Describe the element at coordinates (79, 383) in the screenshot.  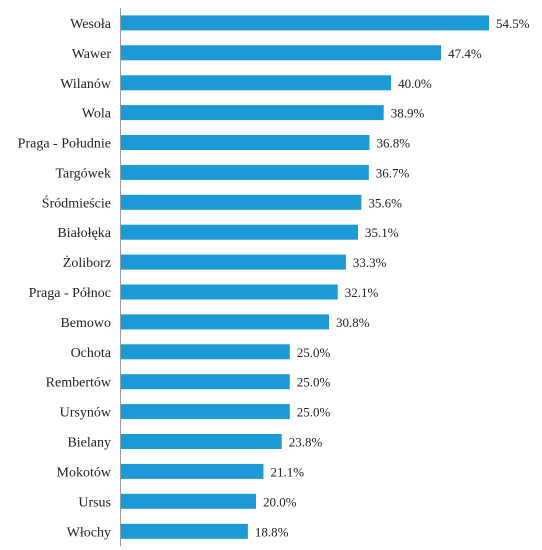
I see `category-label: Rembertów` at that location.